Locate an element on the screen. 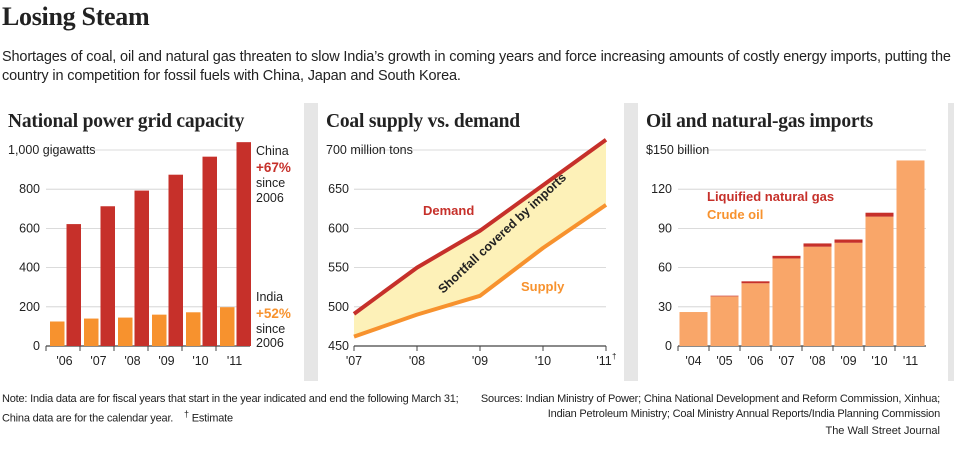  y-tick-label: 60 is located at coordinates (665, 268).